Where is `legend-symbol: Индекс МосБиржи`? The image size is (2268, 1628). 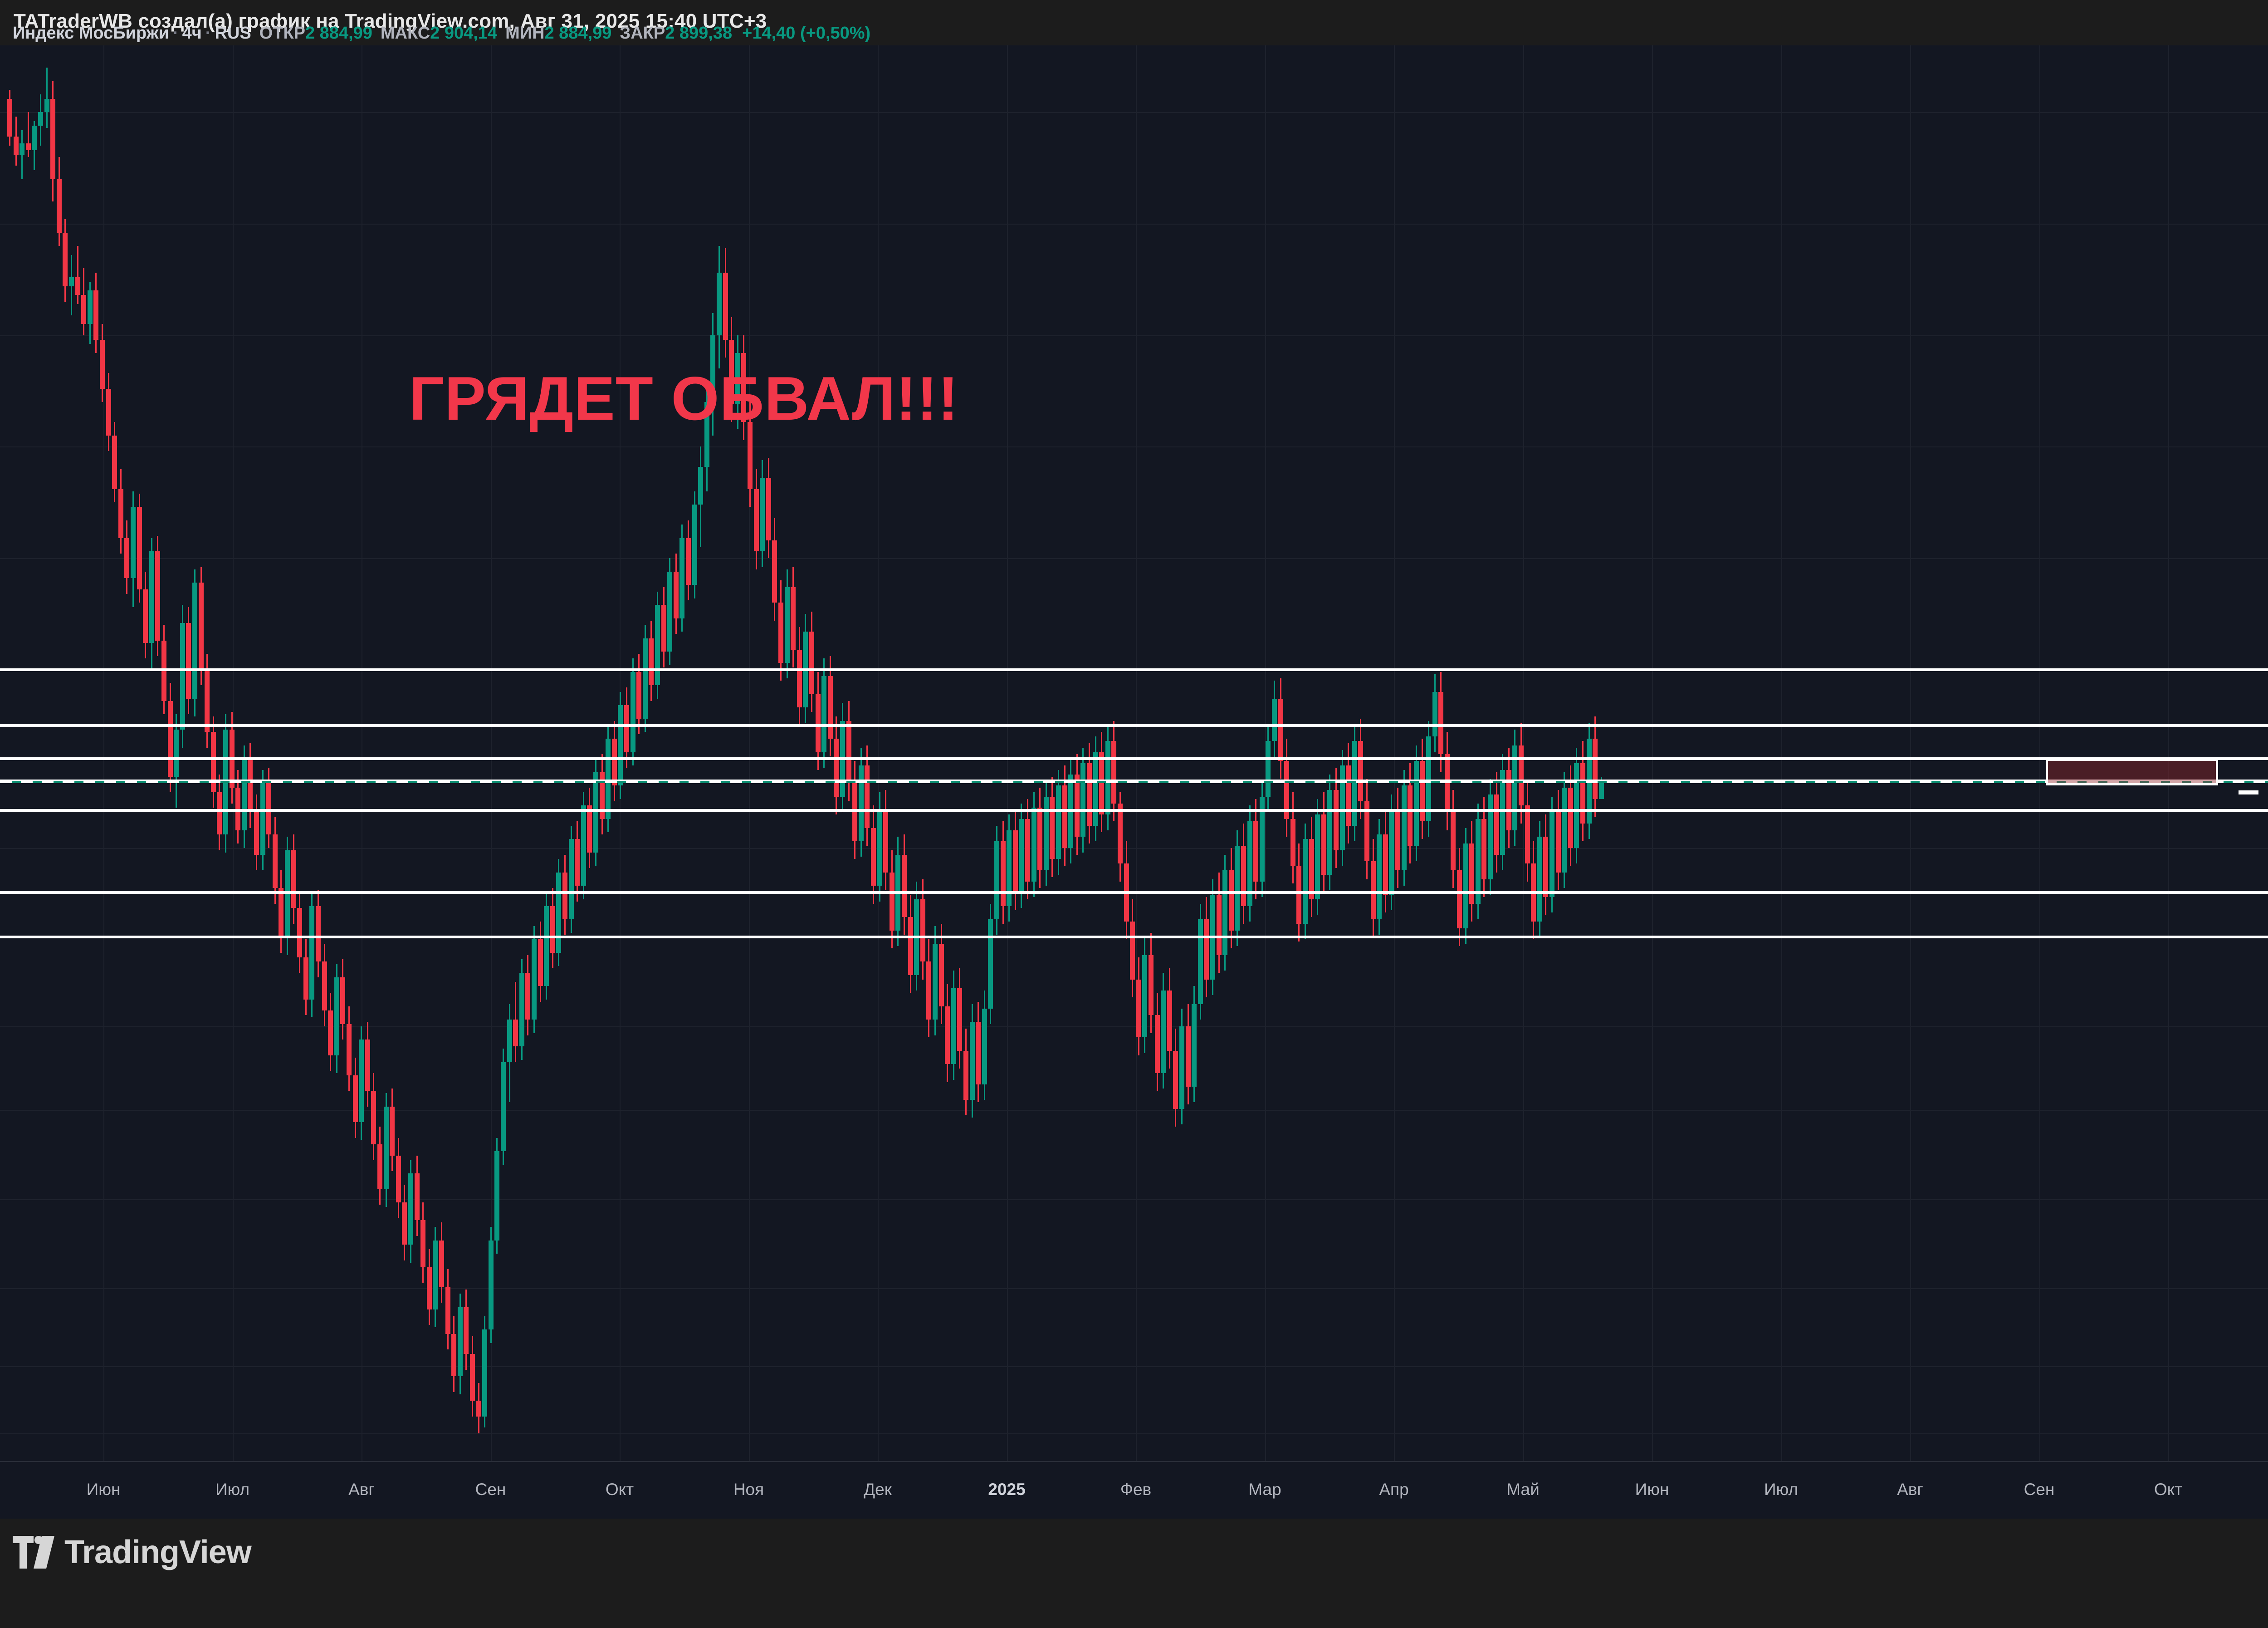 legend-symbol: Индекс МосБиржи is located at coordinates (91, 33).